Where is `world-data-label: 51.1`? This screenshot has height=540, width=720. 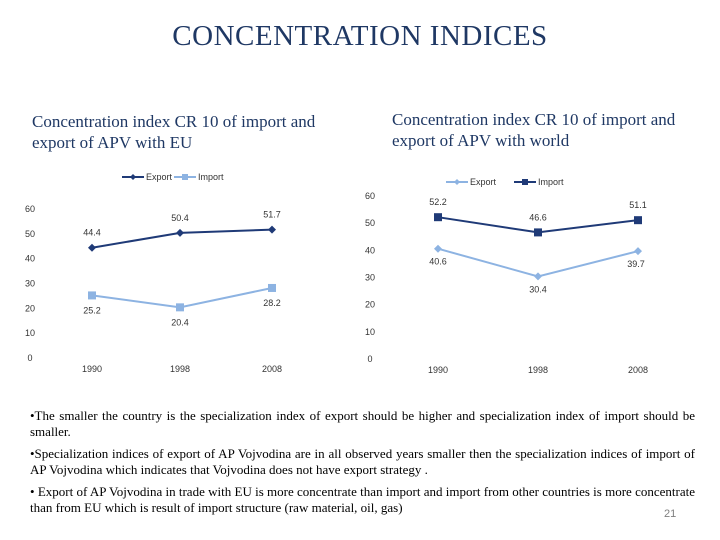 world-data-label: 51.1 is located at coordinates (638, 205).